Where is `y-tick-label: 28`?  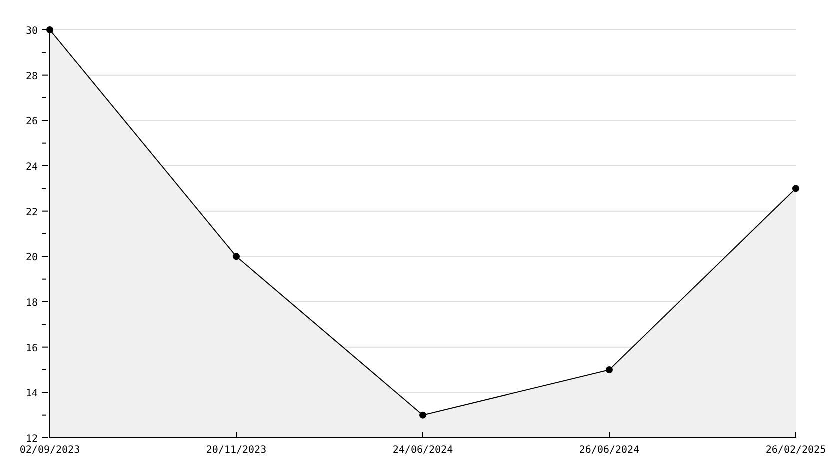 y-tick-label: 28 is located at coordinates (32, 76).